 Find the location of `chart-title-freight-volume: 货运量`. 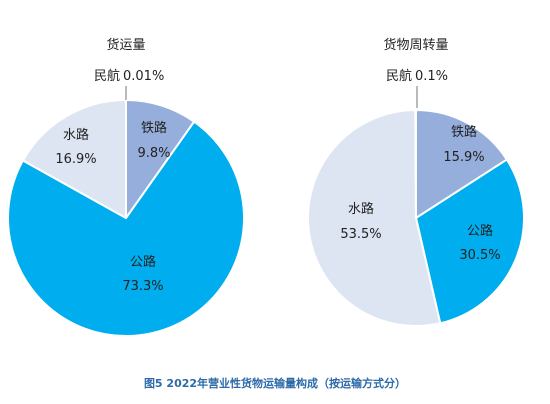

chart-title-freight-volume: 货运量 is located at coordinates (125, 45).